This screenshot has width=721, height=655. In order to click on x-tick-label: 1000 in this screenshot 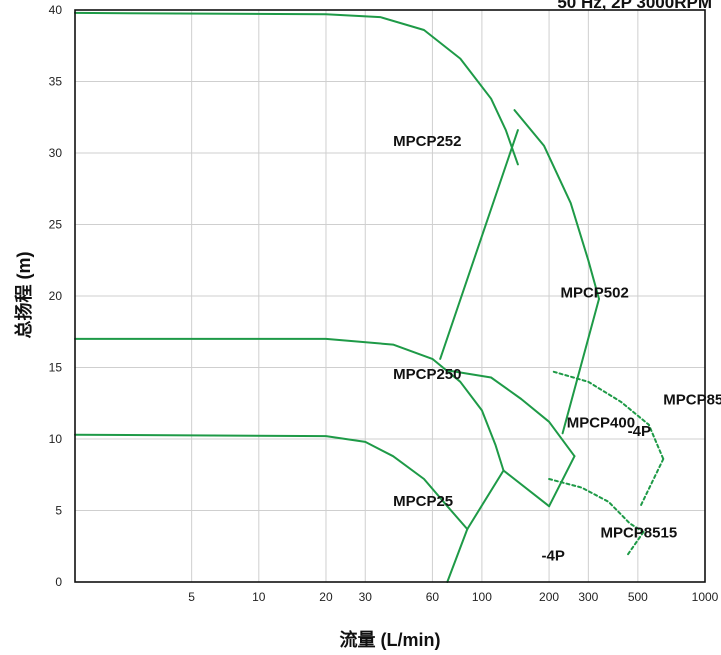, I will do `click(705, 597)`.